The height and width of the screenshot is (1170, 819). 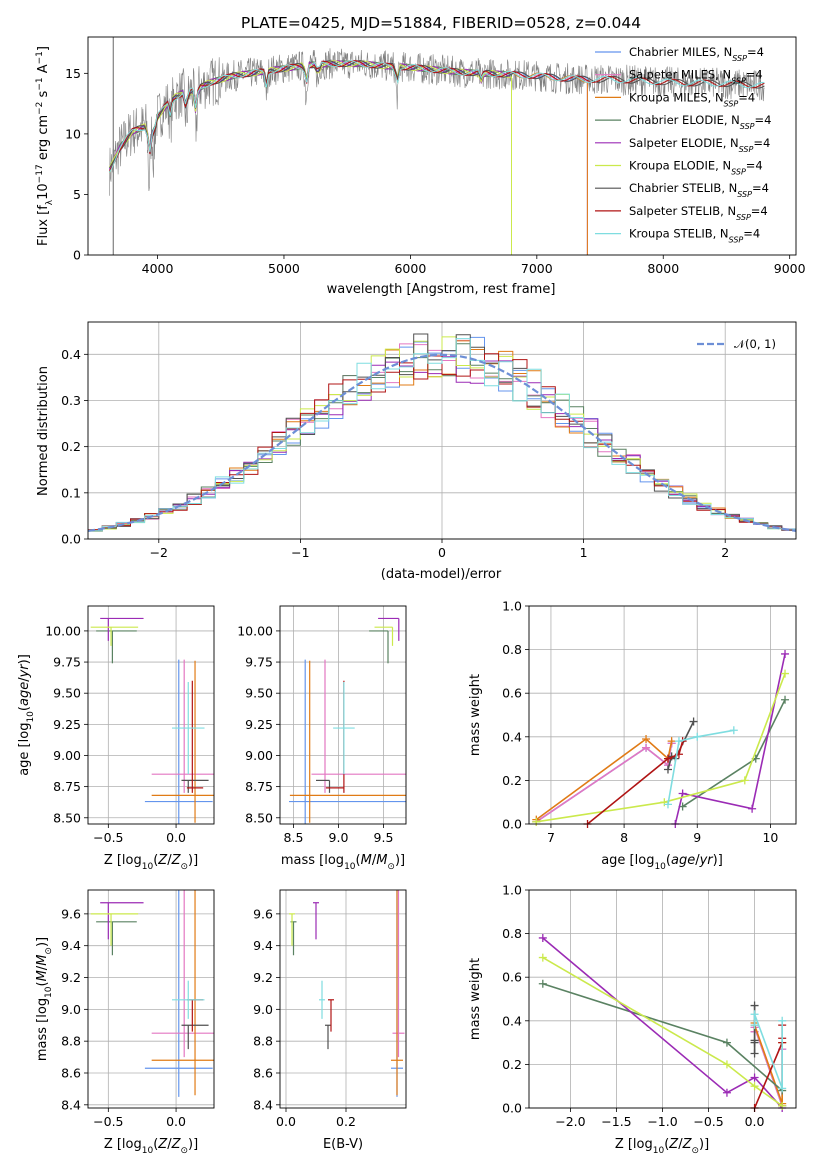 I want to click on spectrum-model-salpeter-elodie, so click(x=310, y=157).